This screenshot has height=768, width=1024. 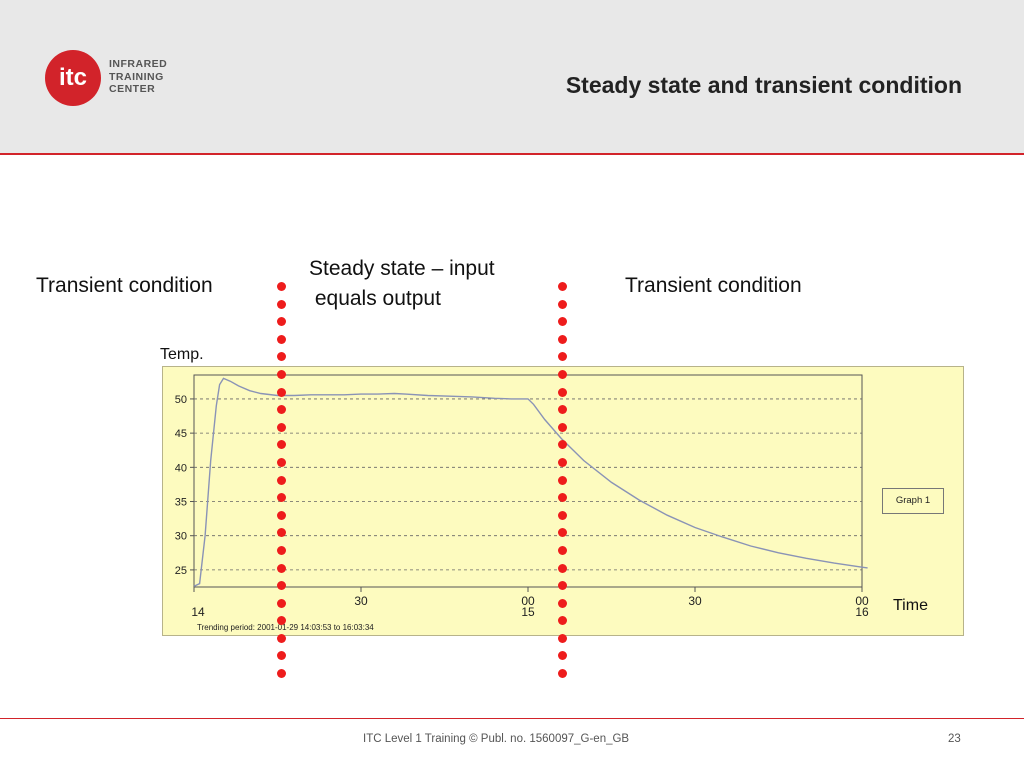 I want to click on right-transient-label: Transient condition, so click(x=713, y=285).